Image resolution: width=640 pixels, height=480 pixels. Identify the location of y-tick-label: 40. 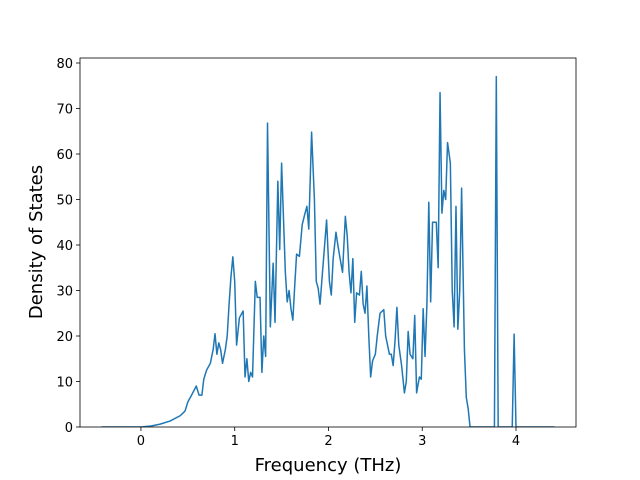
(64, 246).